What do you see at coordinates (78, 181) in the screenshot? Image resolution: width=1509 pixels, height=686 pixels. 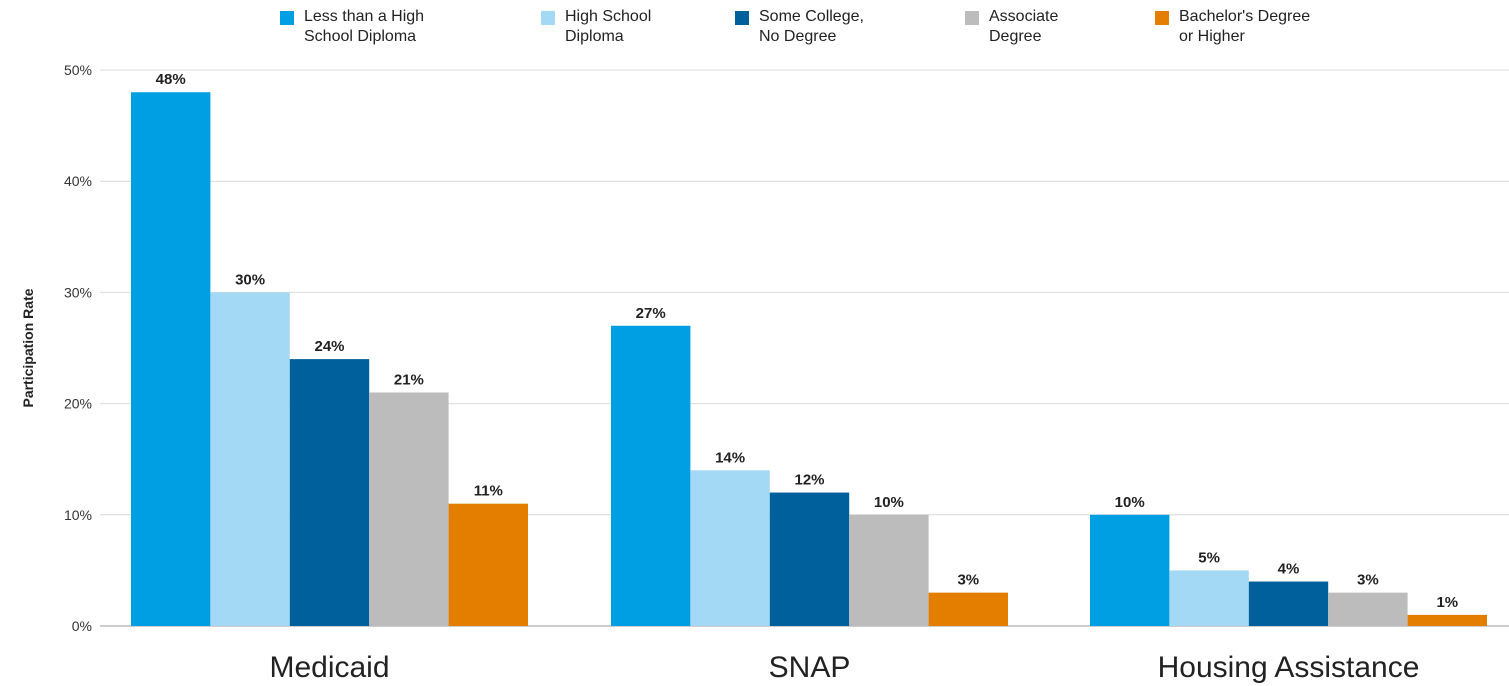 I see `y-tick-label: 40%` at bounding box center [78, 181].